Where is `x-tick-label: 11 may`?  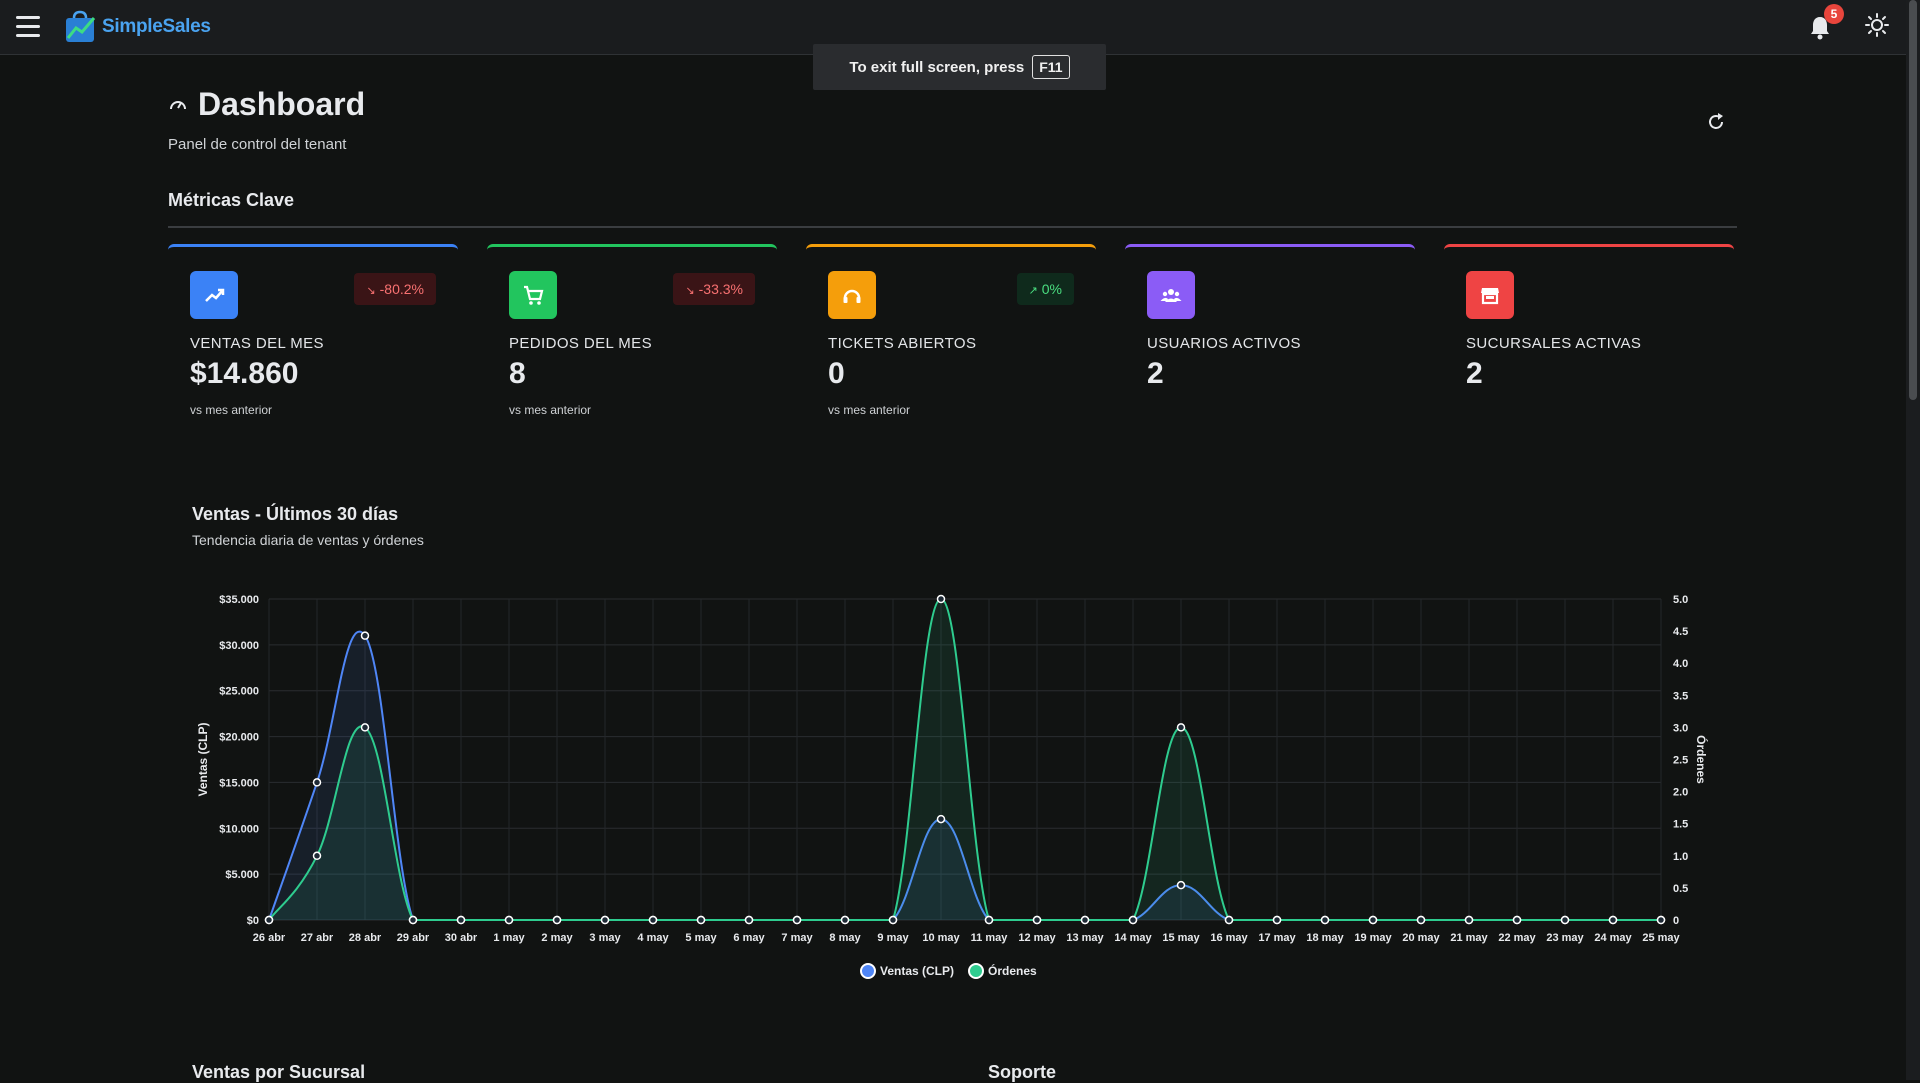 x-tick-label: 11 may is located at coordinates (990, 938).